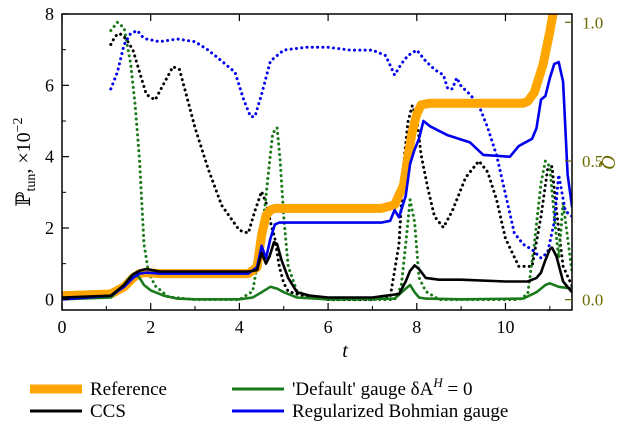  Describe the element at coordinates (62, 327) in the screenshot. I see `x-tick-label: 0` at that location.